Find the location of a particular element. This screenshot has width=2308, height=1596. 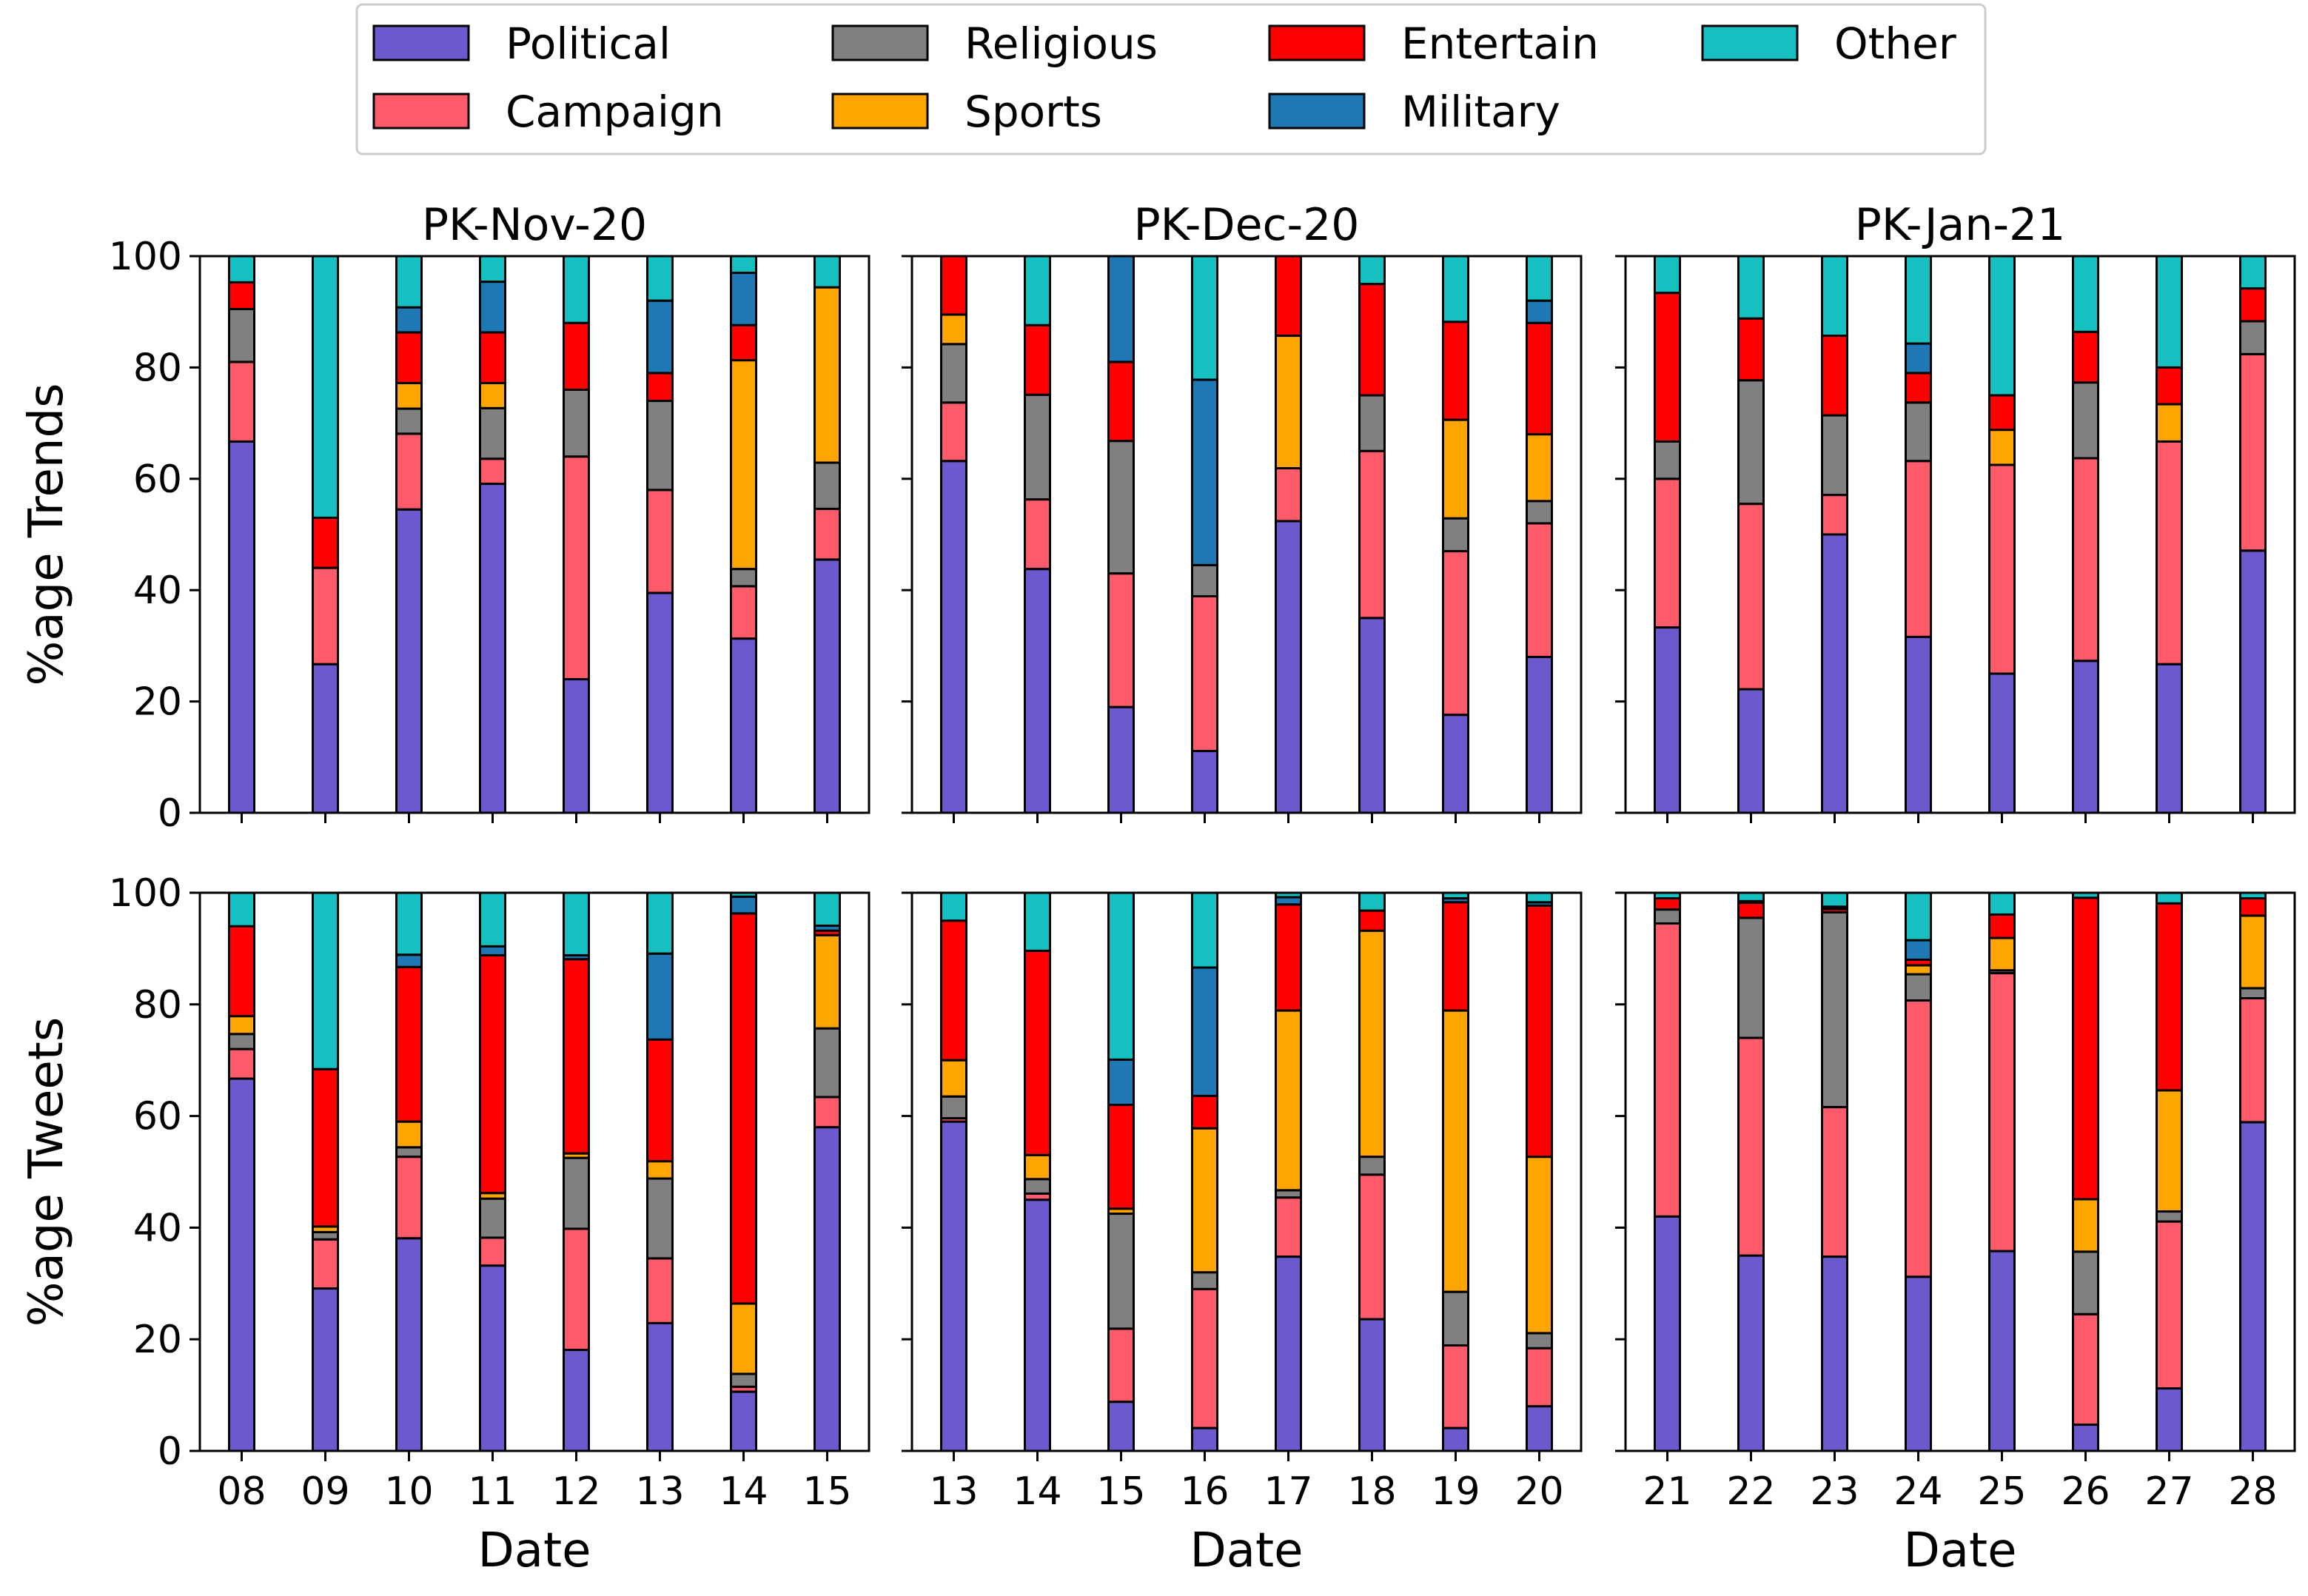

x-tick-label: 27 is located at coordinates (2168, 1491).